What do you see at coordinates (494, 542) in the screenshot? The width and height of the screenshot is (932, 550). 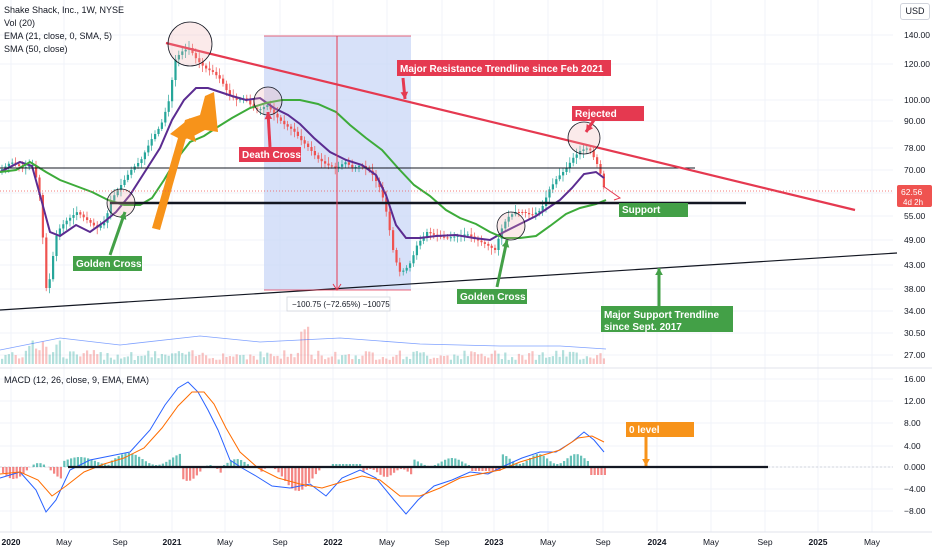 I see `time-tick-label: 2023` at bounding box center [494, 542].